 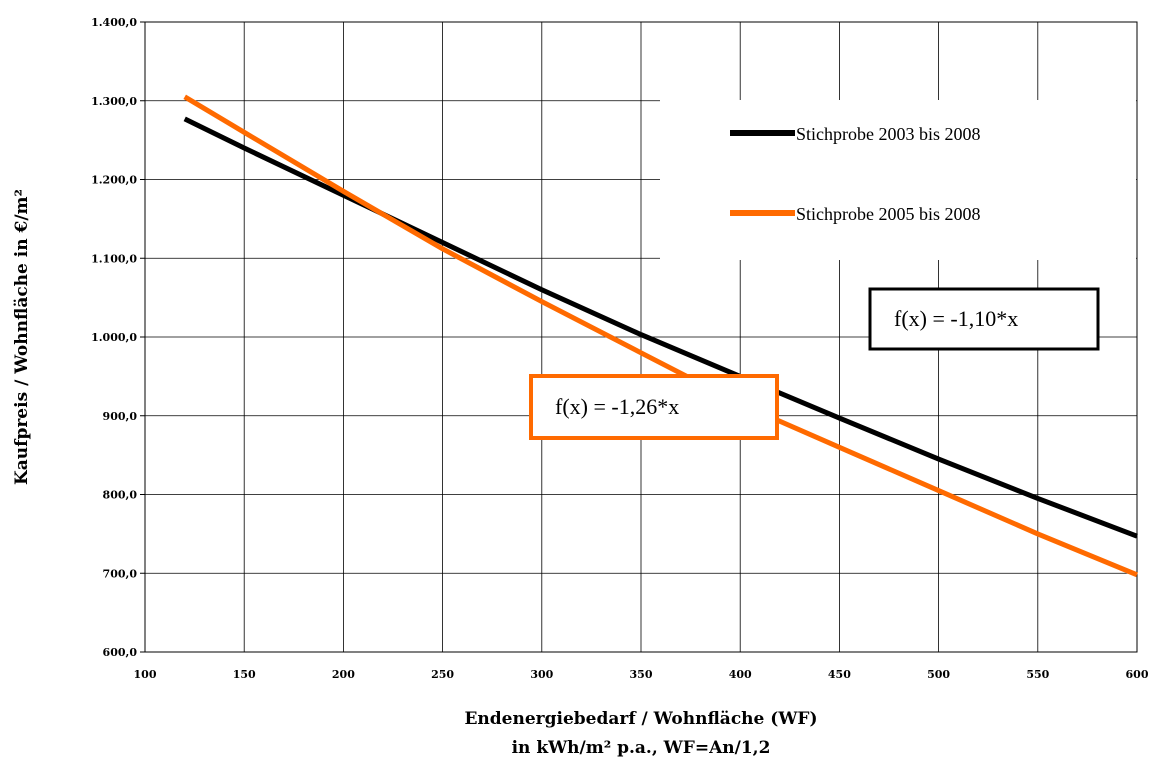 What do you see at coordinates (888, 134) in the screenshot?
I see `legend-label-series-1: Stichprobe 2003 bis 2008` at bounding box center [888, 134].